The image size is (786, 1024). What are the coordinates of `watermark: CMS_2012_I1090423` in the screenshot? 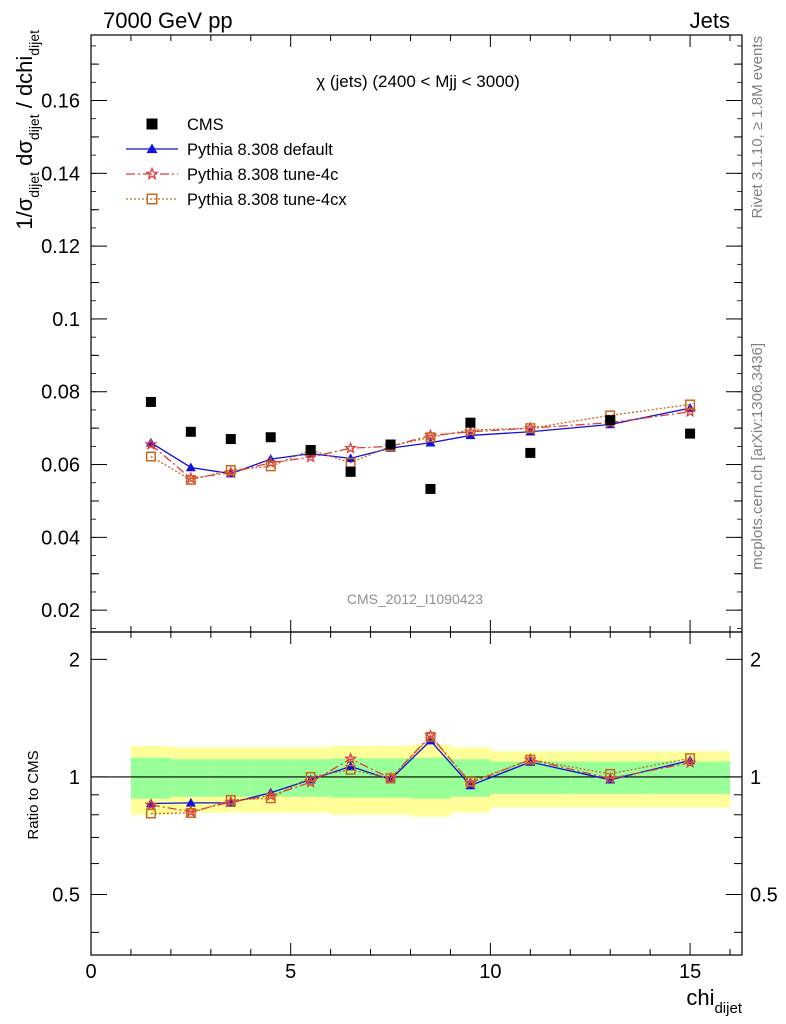 It's located at (415, 599).